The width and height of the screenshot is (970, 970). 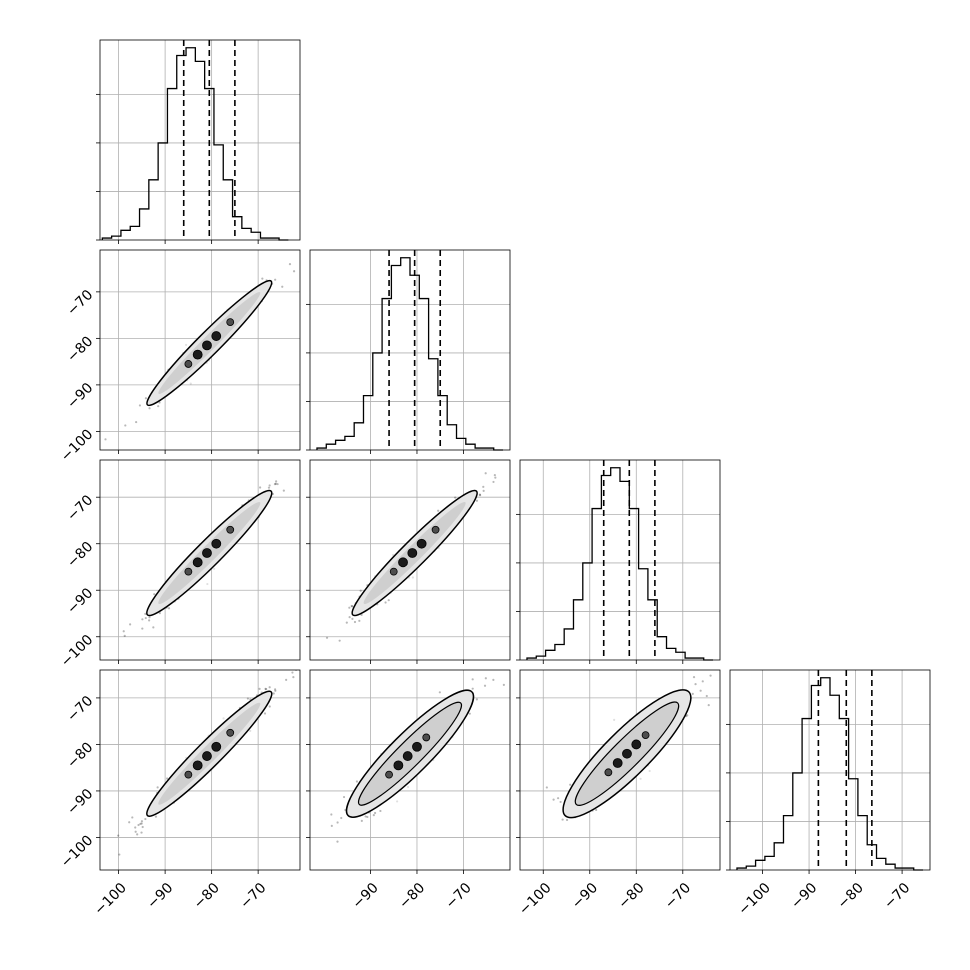 What do you see at coordinates (459, 896) in the screenshot?
I see `x-tick-label: −70` at bounding box center [459, 896].